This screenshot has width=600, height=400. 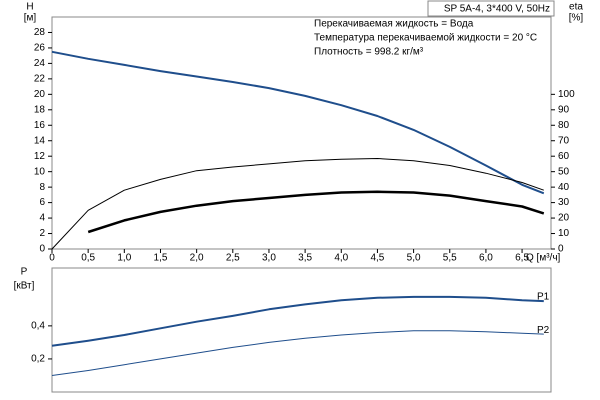 What do you see at coordinates (40, 156) in the screenshot?
I see `y-tick-label: 12` at bounding box center [40, 156].